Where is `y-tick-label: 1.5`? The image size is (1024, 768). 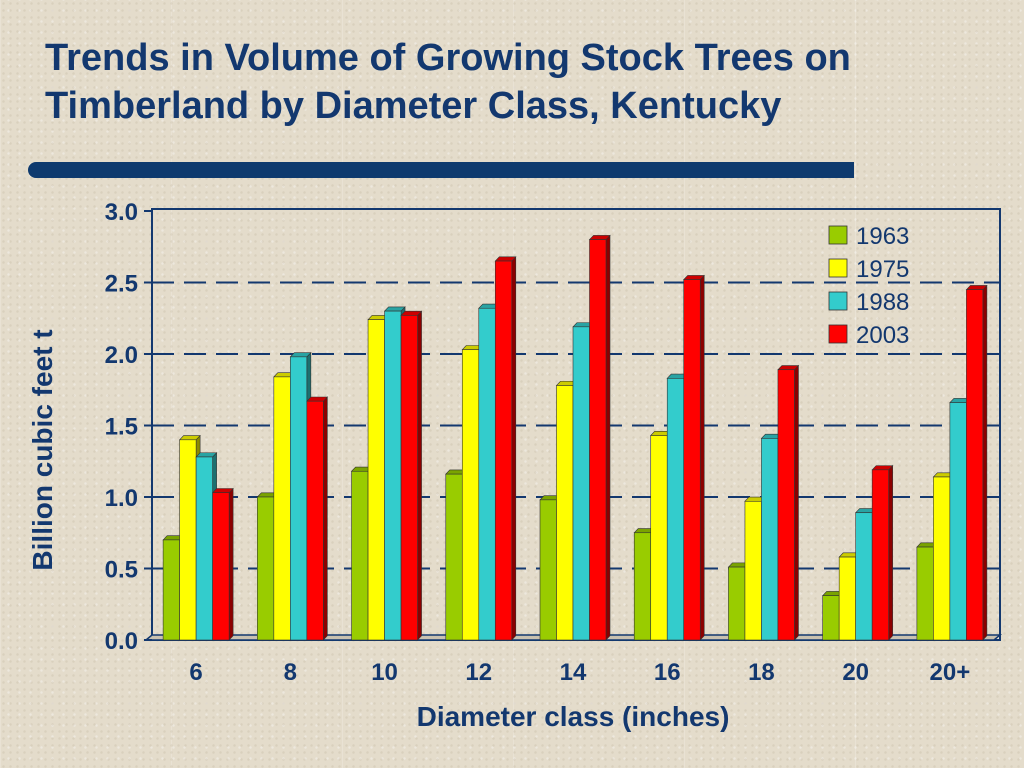
y-tick-label: 1.5 is located at coordinates (121, 427).